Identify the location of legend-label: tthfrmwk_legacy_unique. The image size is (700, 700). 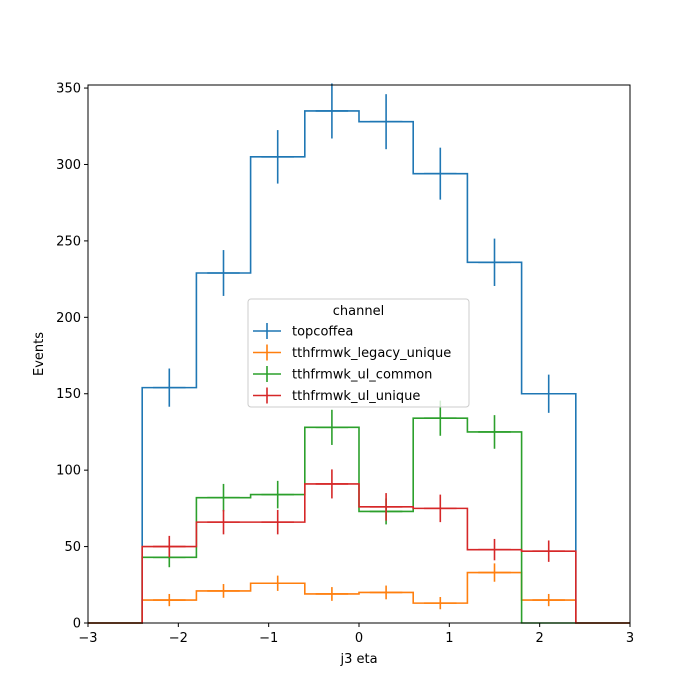
(371, 353).